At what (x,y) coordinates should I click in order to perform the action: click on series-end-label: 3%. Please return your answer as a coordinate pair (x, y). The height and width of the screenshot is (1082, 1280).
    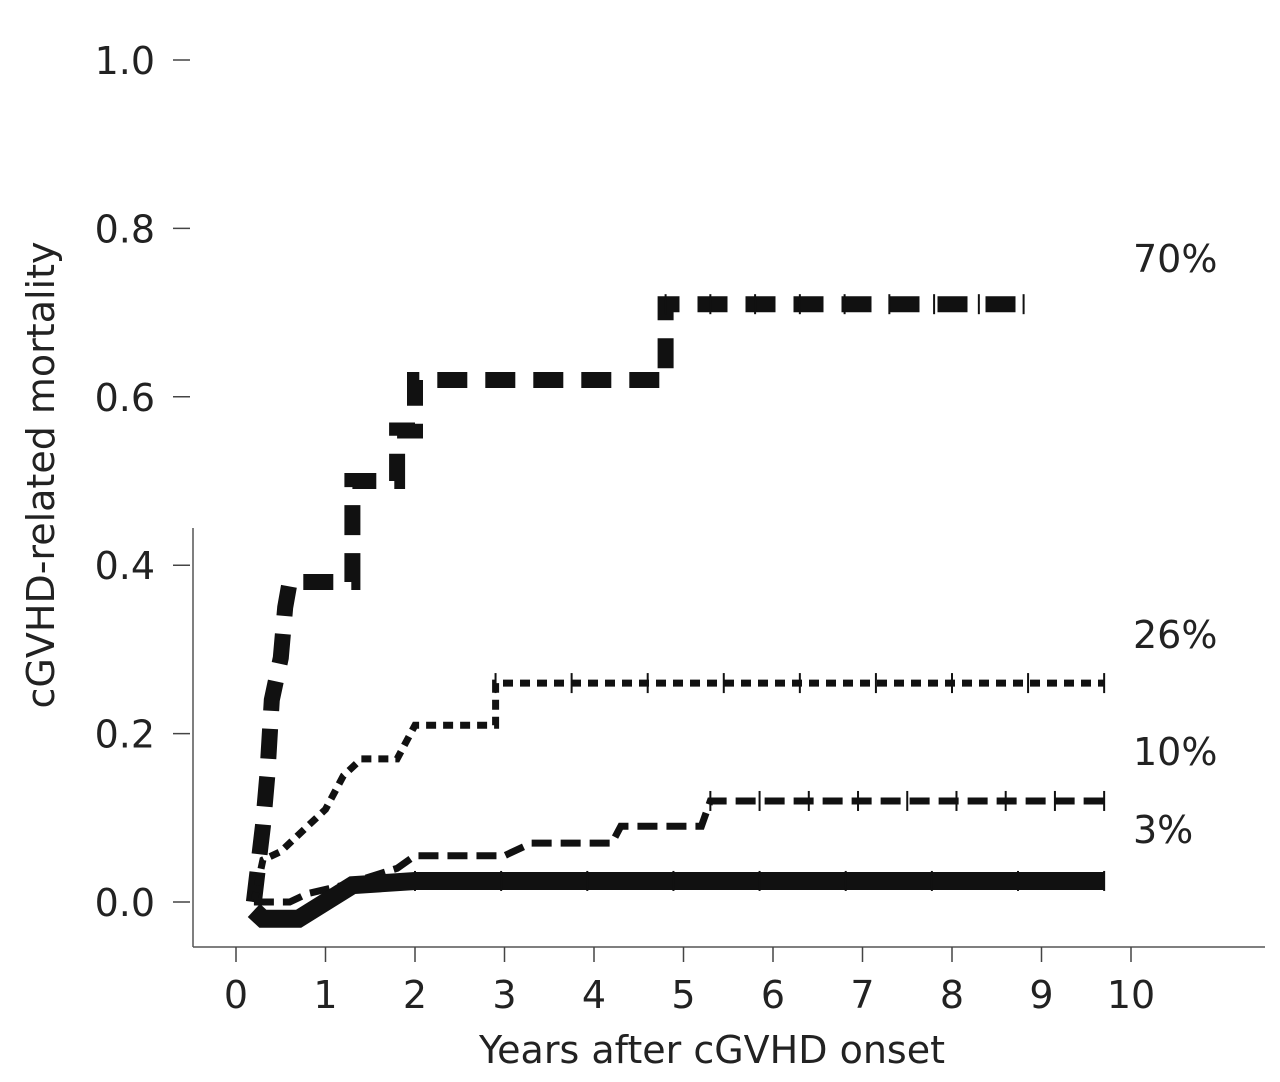
    Looking at the image, I should click on (1163, 830).